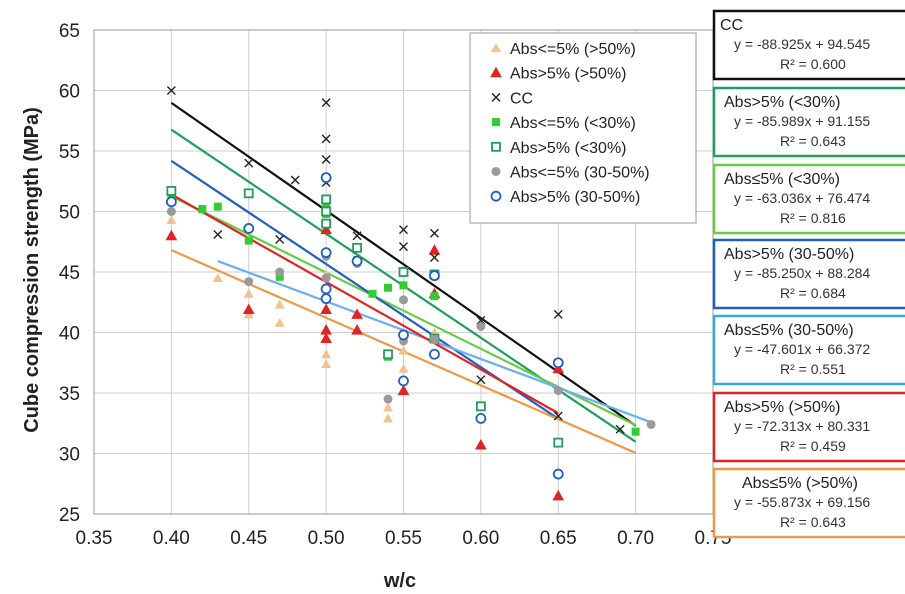 This screenshot has width=905, height=594. Describe the element at coordinates (69, 92) in the screenshot. I see `y-tick-label: 60` at that location.